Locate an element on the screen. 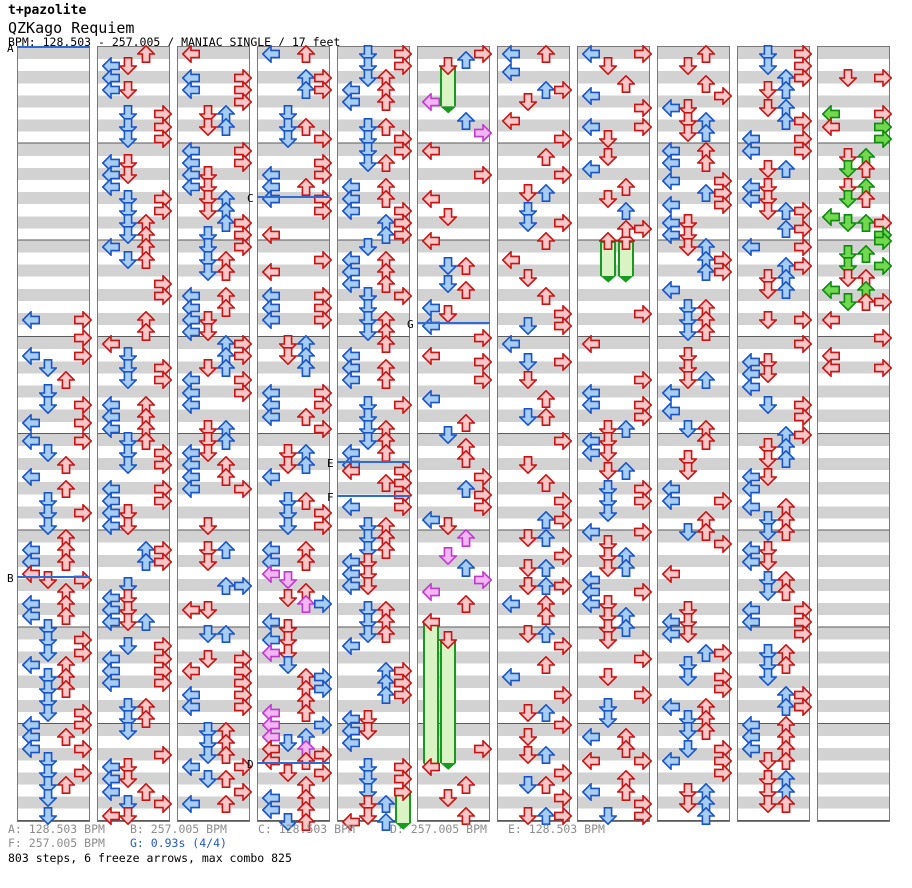 The height and width of the screenshot is (888, 912). artist-name: t+pazolite is located at coordinates (47, 10).